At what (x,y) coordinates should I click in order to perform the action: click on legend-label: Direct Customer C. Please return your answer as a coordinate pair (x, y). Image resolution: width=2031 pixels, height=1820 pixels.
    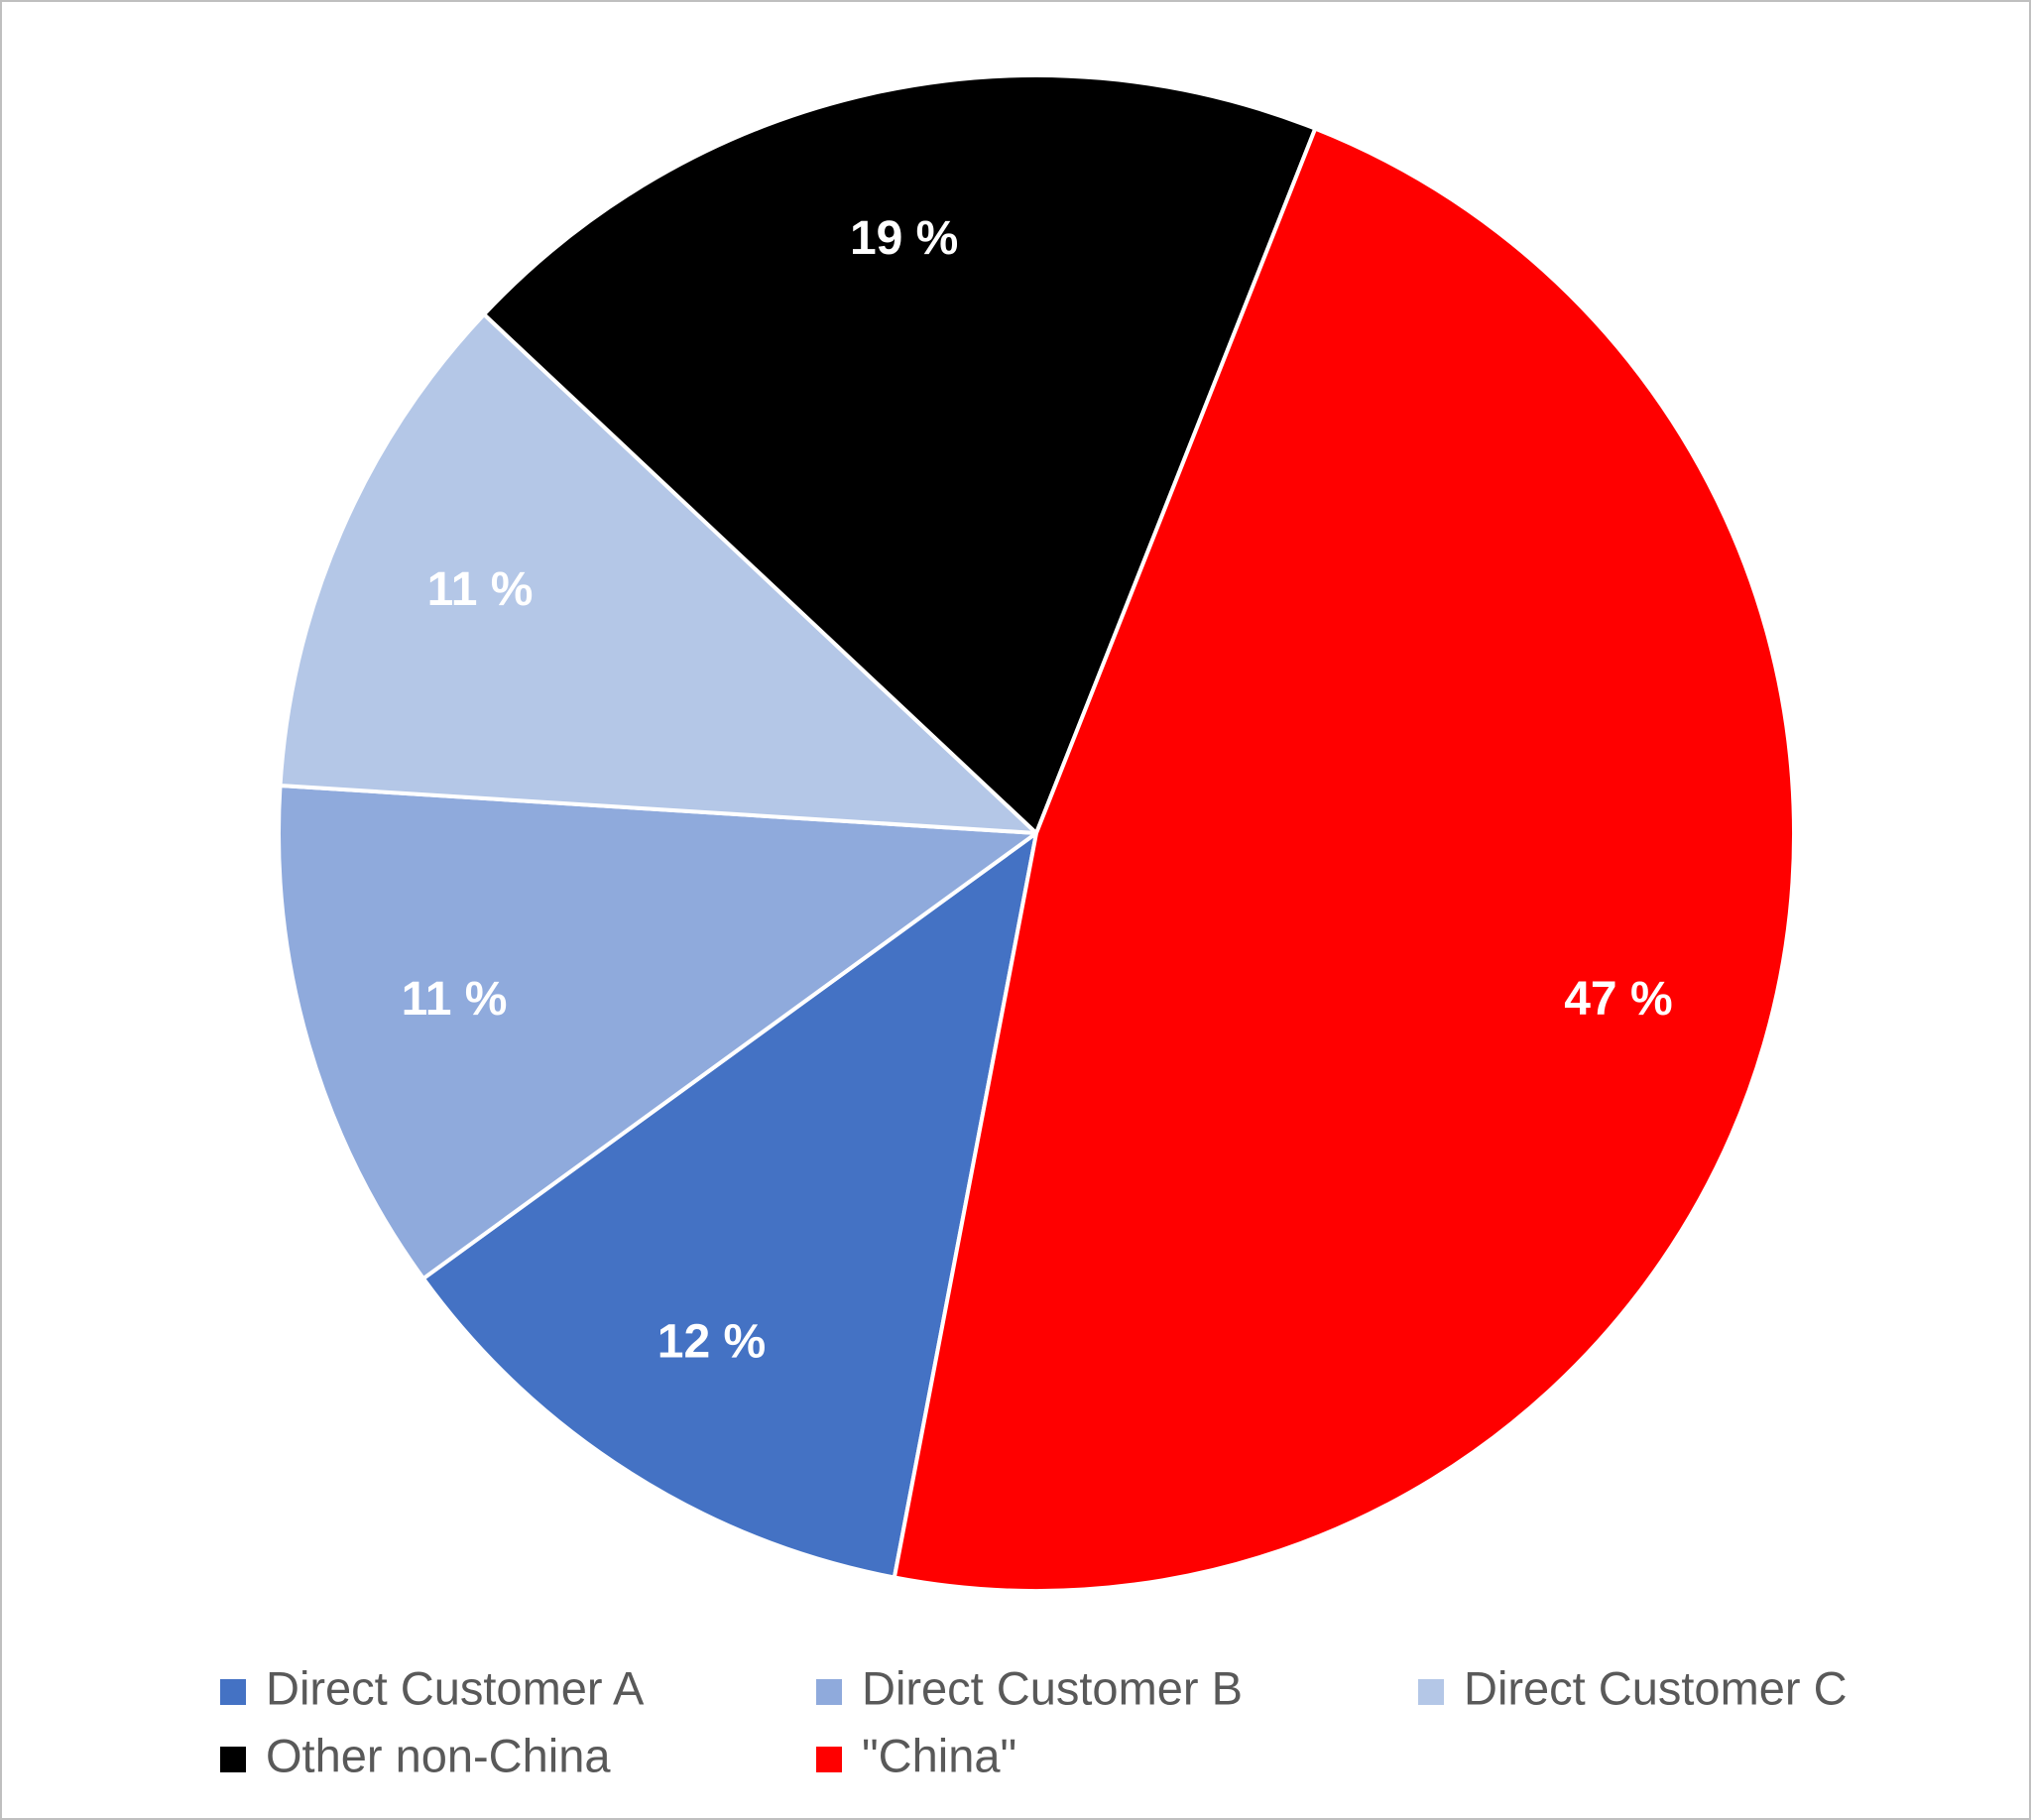
    Looking at the image, I should click on (1656, 1687).